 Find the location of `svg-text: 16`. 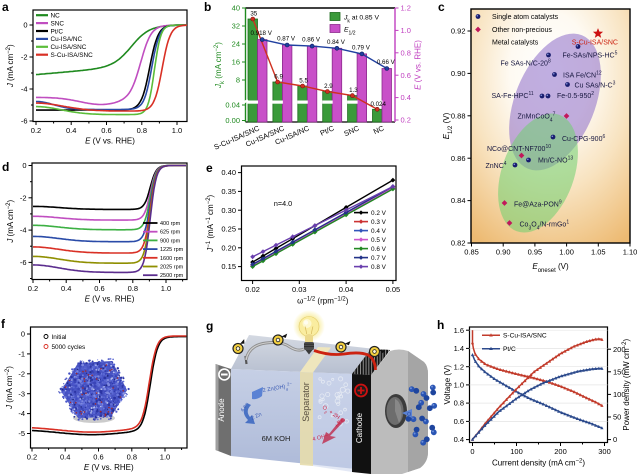

svg-text: 16 is located at coordinates (236, 62).